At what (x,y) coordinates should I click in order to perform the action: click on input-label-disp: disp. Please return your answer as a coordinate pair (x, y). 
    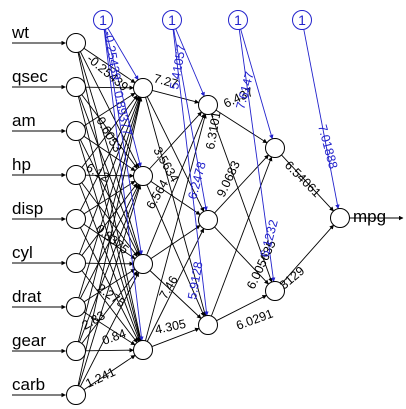
    Looking at the image, I should click on (27, 208).